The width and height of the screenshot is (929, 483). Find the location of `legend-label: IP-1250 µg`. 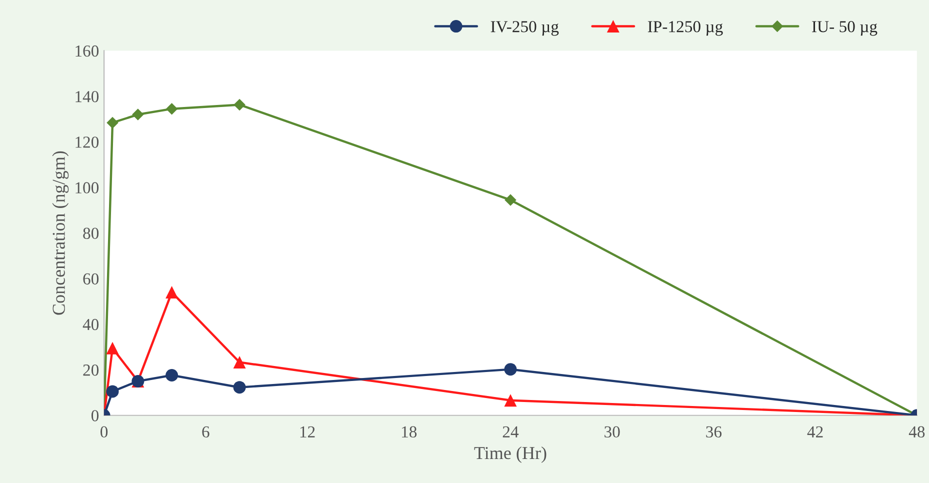

legend-label: IP-1250 µg is located at coordinates (685, 28).